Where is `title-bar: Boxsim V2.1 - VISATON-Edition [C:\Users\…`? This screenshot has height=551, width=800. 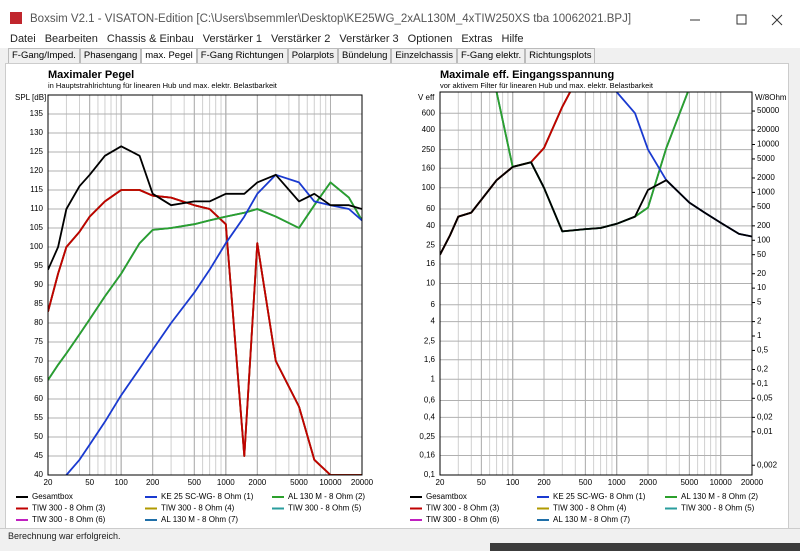 title-bar: Boxsim V2.1 - VISATON-Edition [C:\Users\… is located at coordinates (400, 16).